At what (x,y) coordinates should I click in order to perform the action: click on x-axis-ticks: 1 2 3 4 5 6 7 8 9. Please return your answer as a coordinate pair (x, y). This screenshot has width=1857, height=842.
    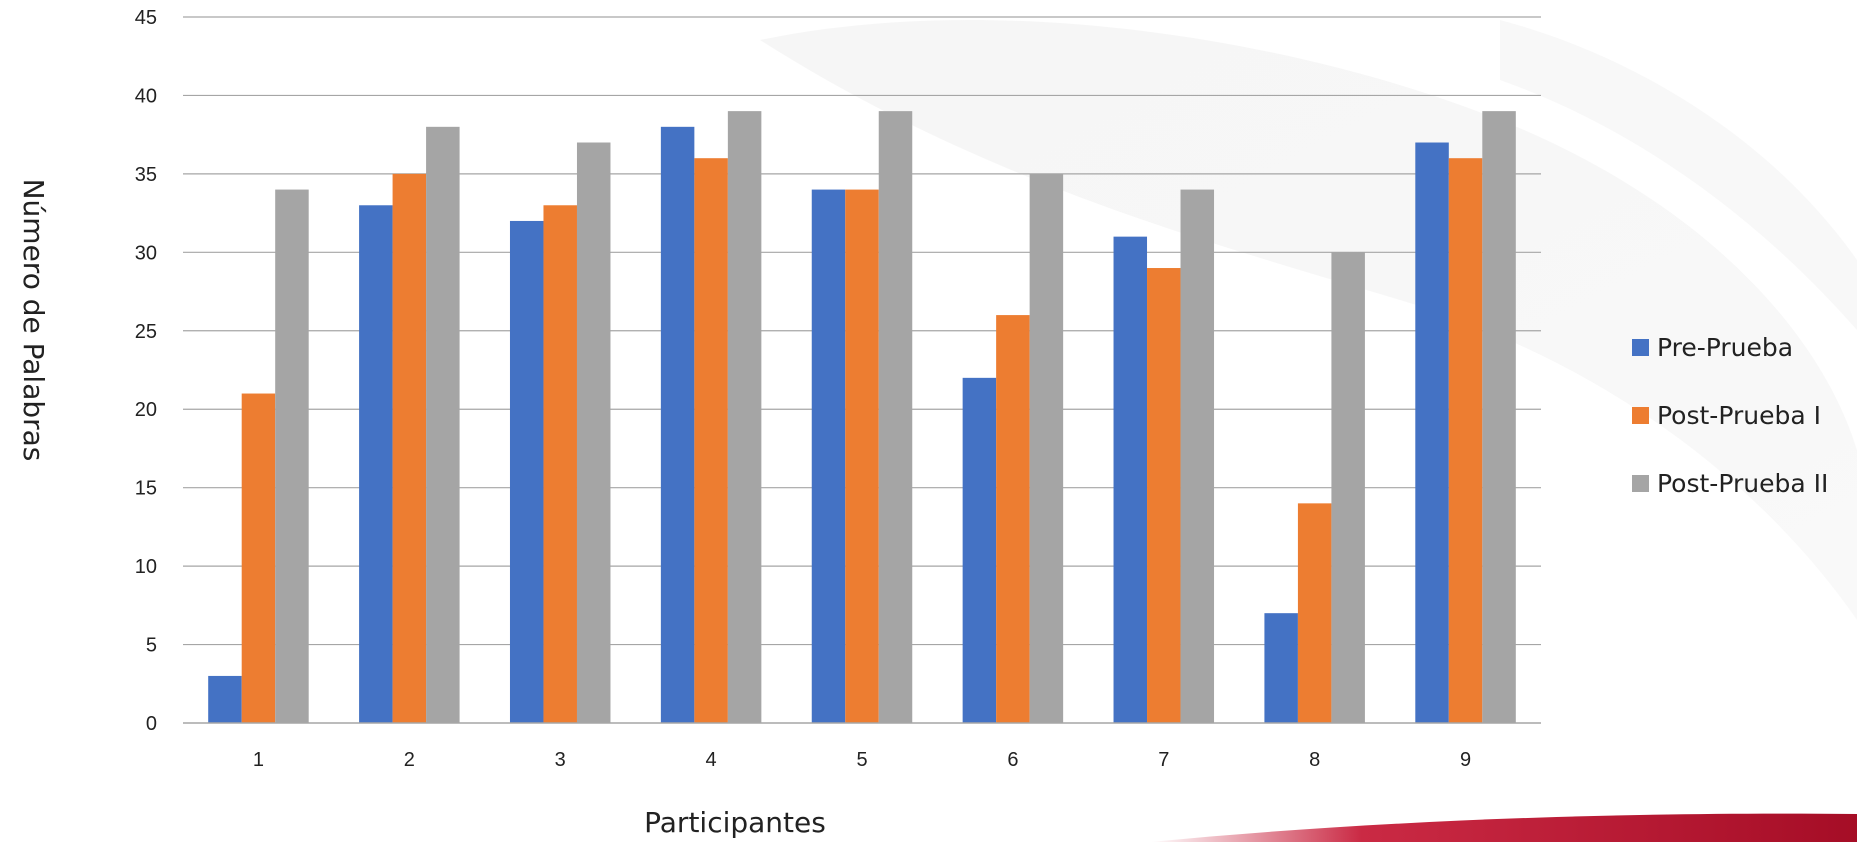
    Looking at the image, I should click on (862, 760).